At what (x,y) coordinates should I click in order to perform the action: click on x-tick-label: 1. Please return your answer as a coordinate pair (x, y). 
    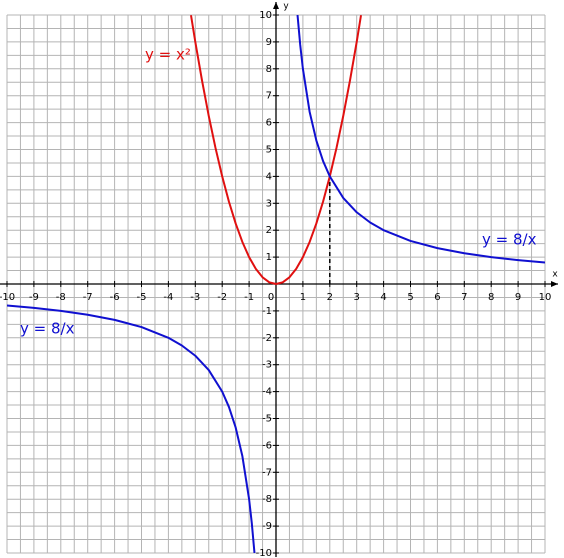
    Looking at the image, I should click on (303, 297).